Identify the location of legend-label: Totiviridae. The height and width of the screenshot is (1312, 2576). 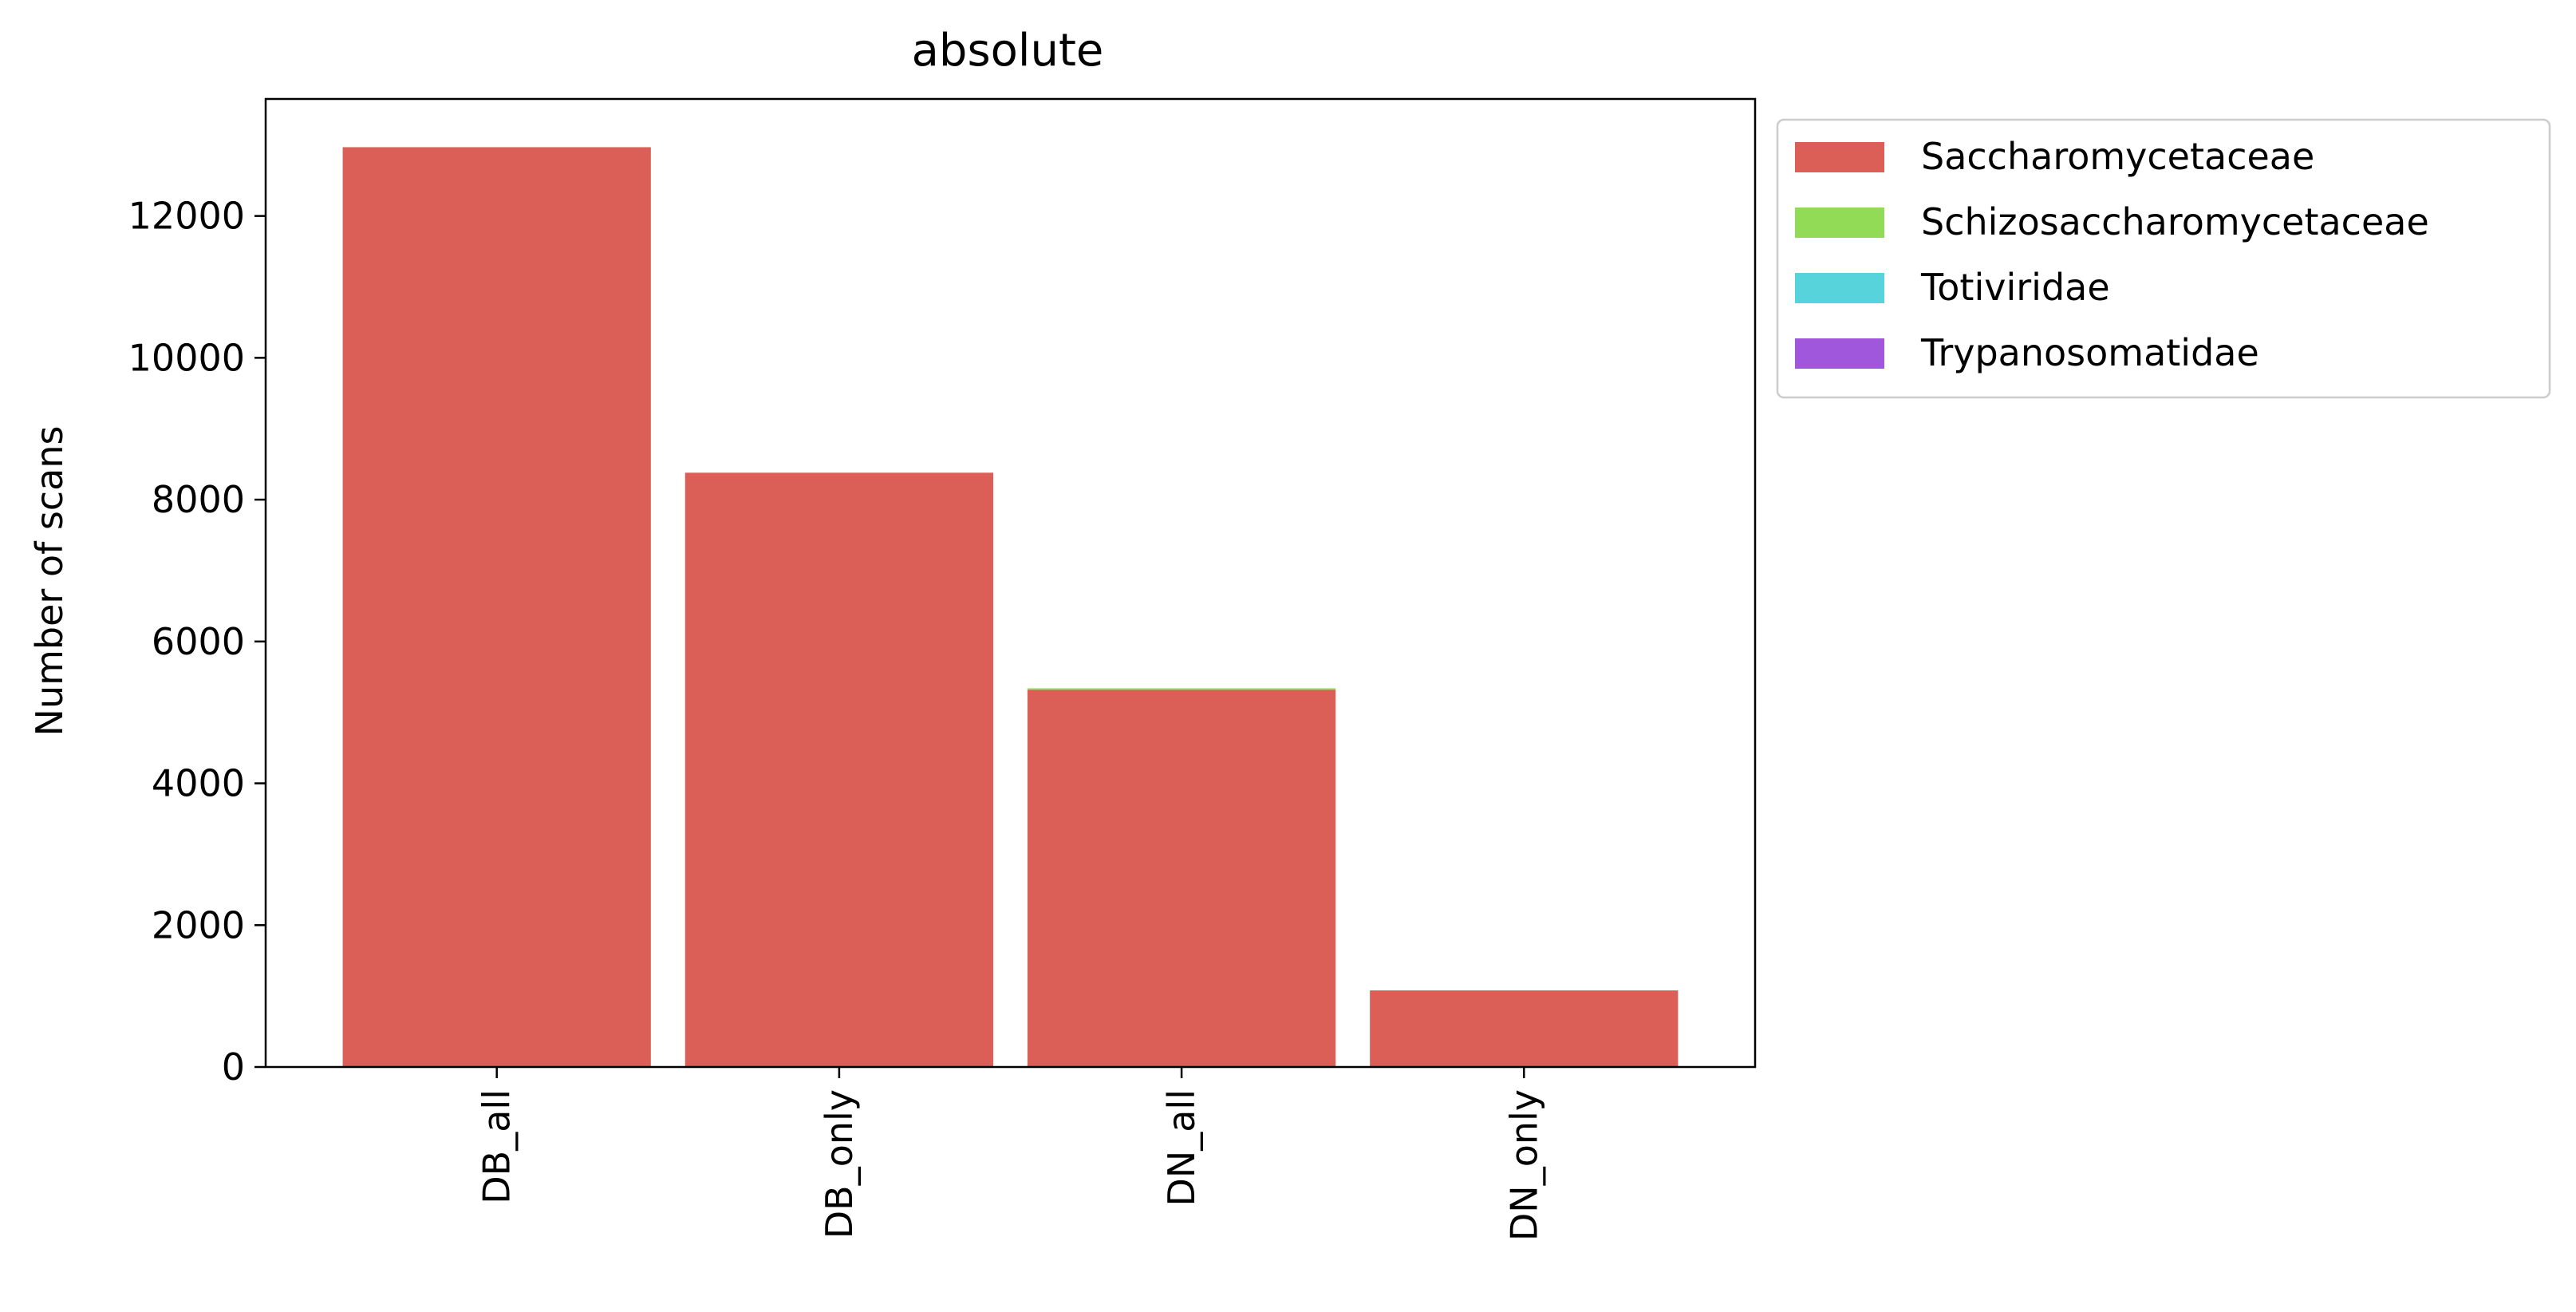
(2015, 287).